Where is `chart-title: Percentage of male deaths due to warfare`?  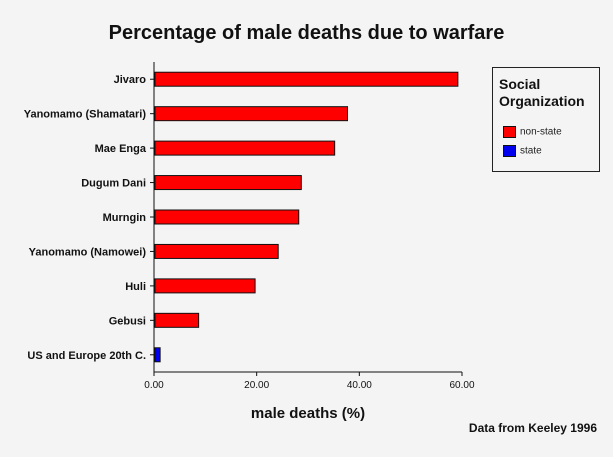 chart-title: Percentage of male deaths due to warfare is located at coordinates (306, 33).